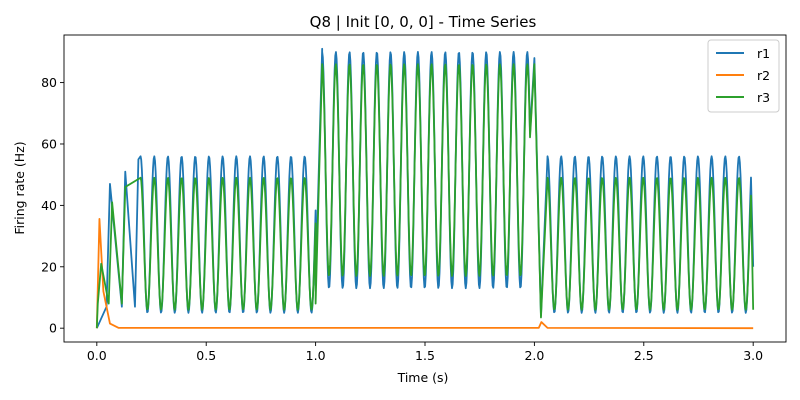  What do you see at coordinates (49, 143) in the screenshot?
I see `y-tick-label: 60` at bounding box center [49, 143].